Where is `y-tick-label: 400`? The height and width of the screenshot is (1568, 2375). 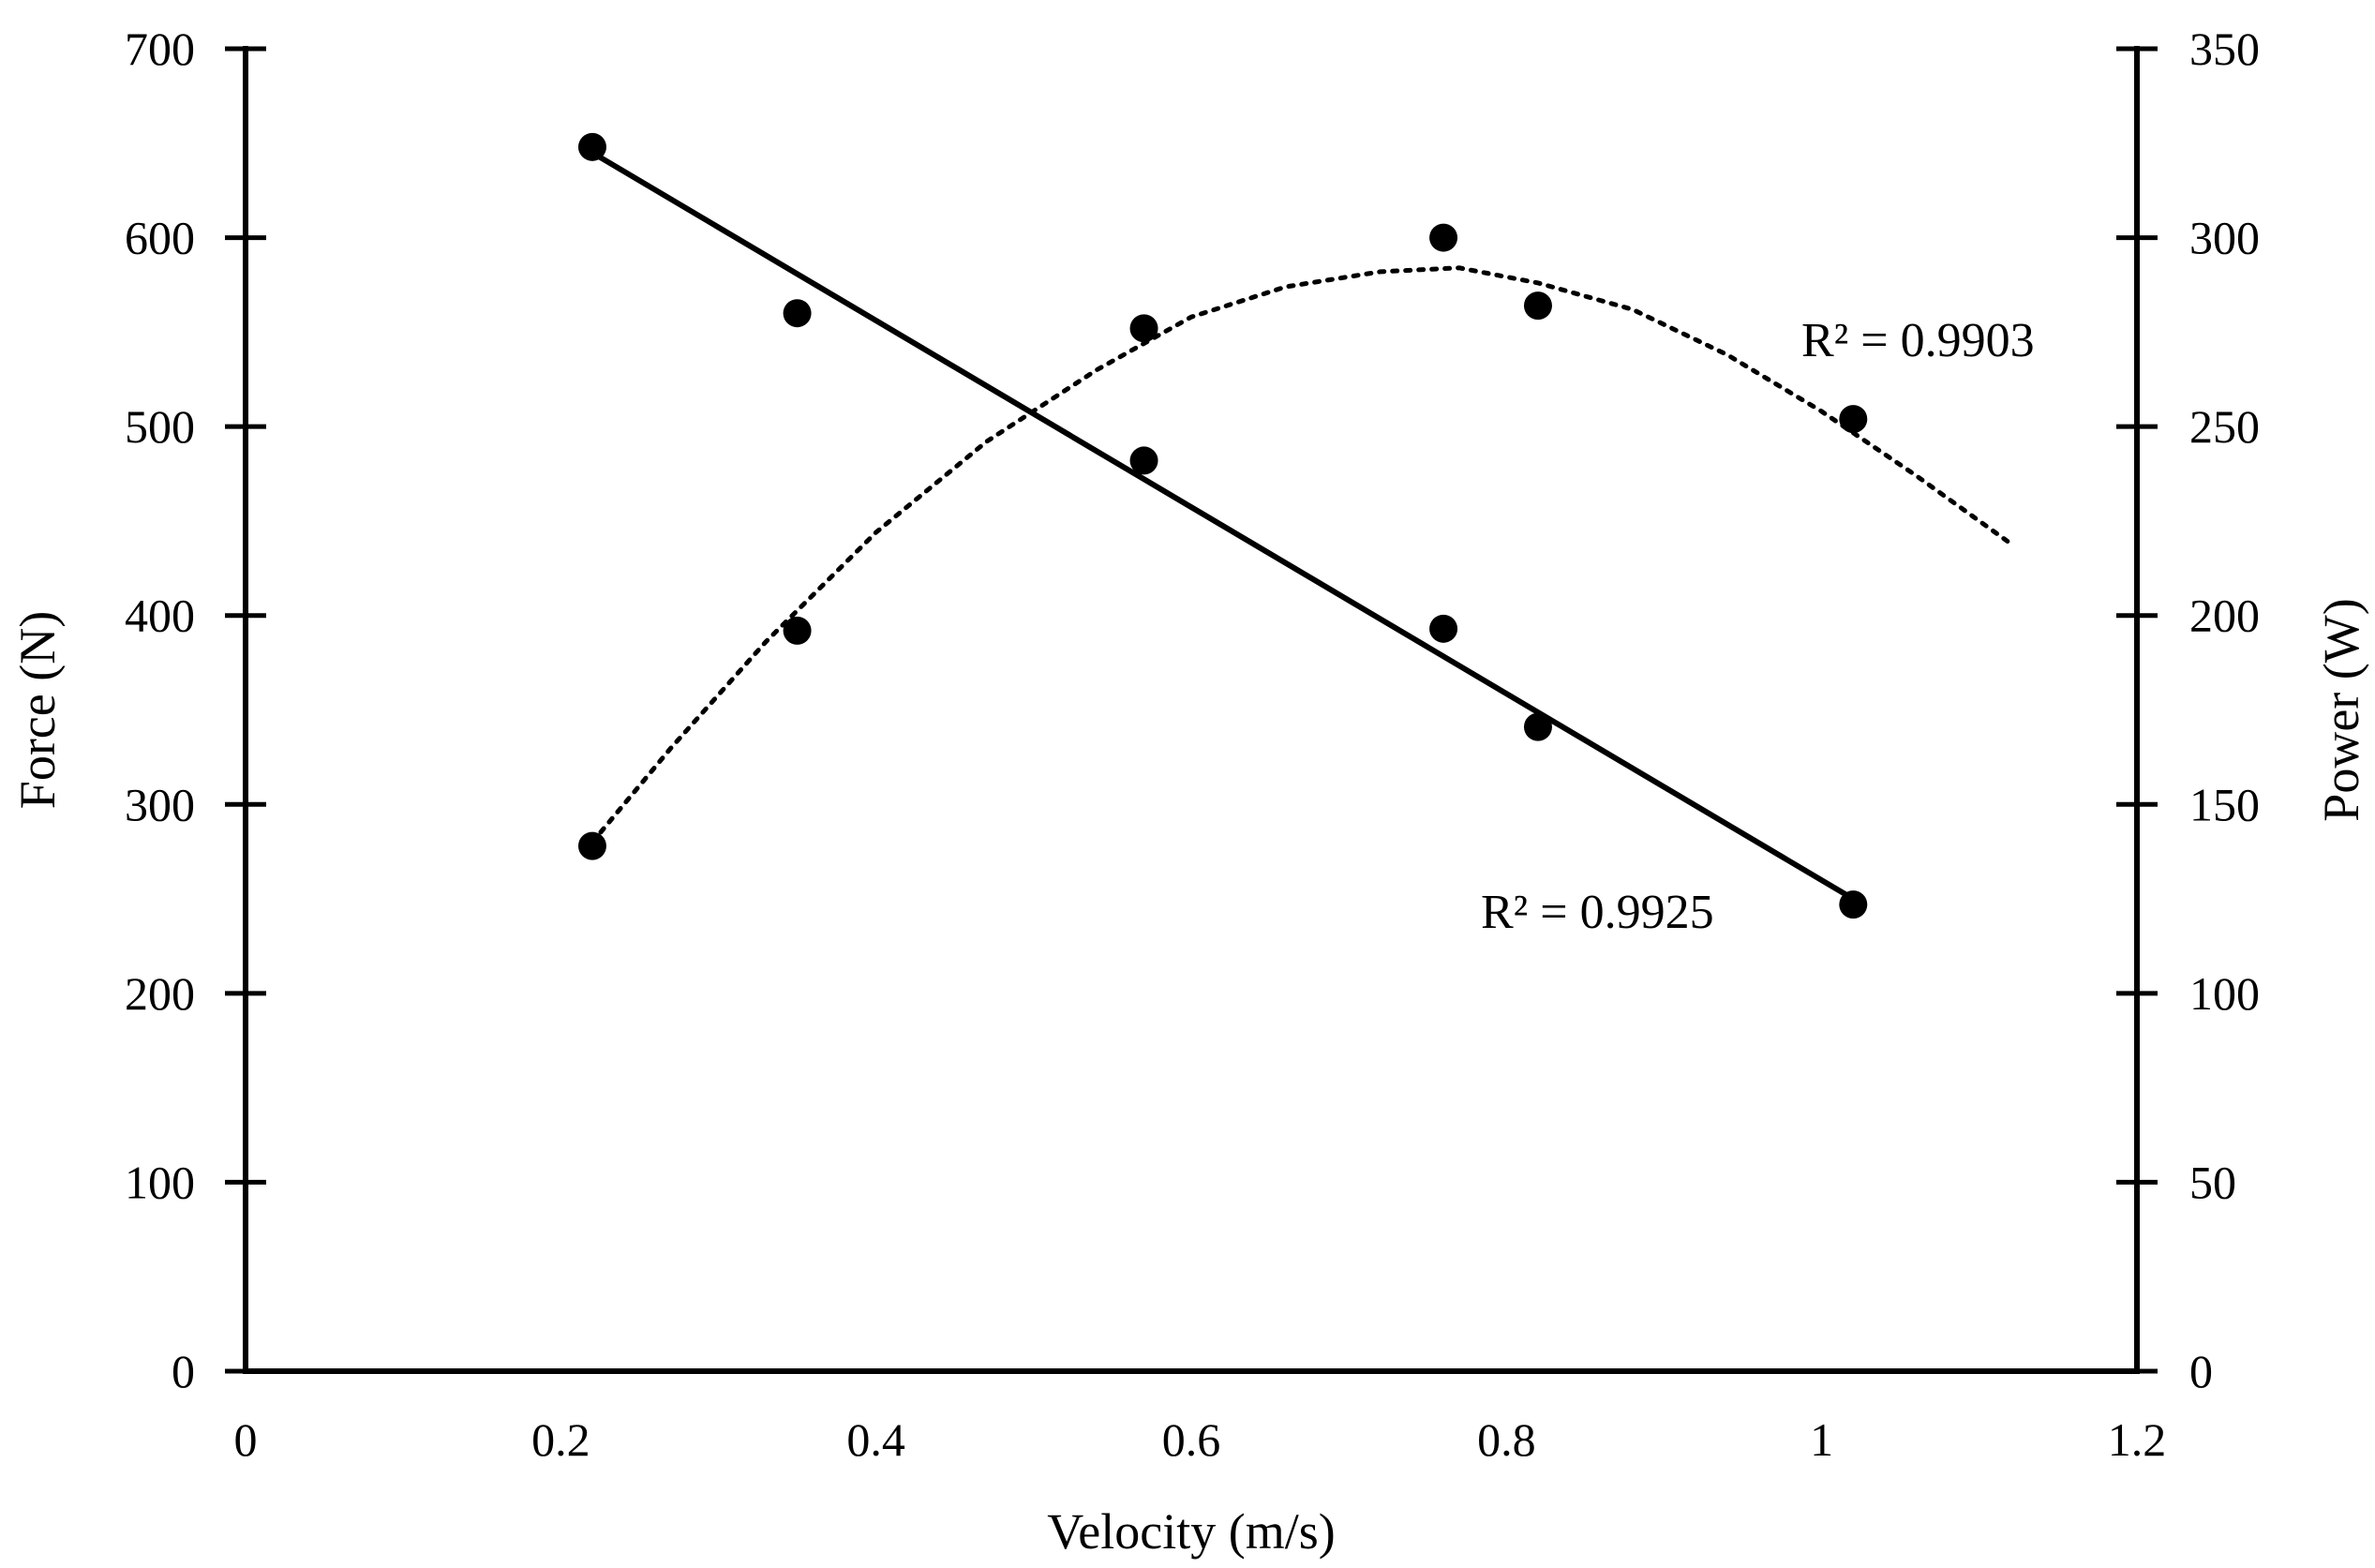
y-tick-label: 400 is located at coordinates (160, 616).